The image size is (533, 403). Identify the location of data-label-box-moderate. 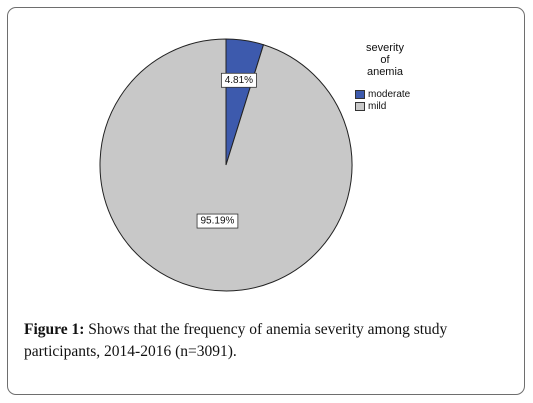
(238, 80).